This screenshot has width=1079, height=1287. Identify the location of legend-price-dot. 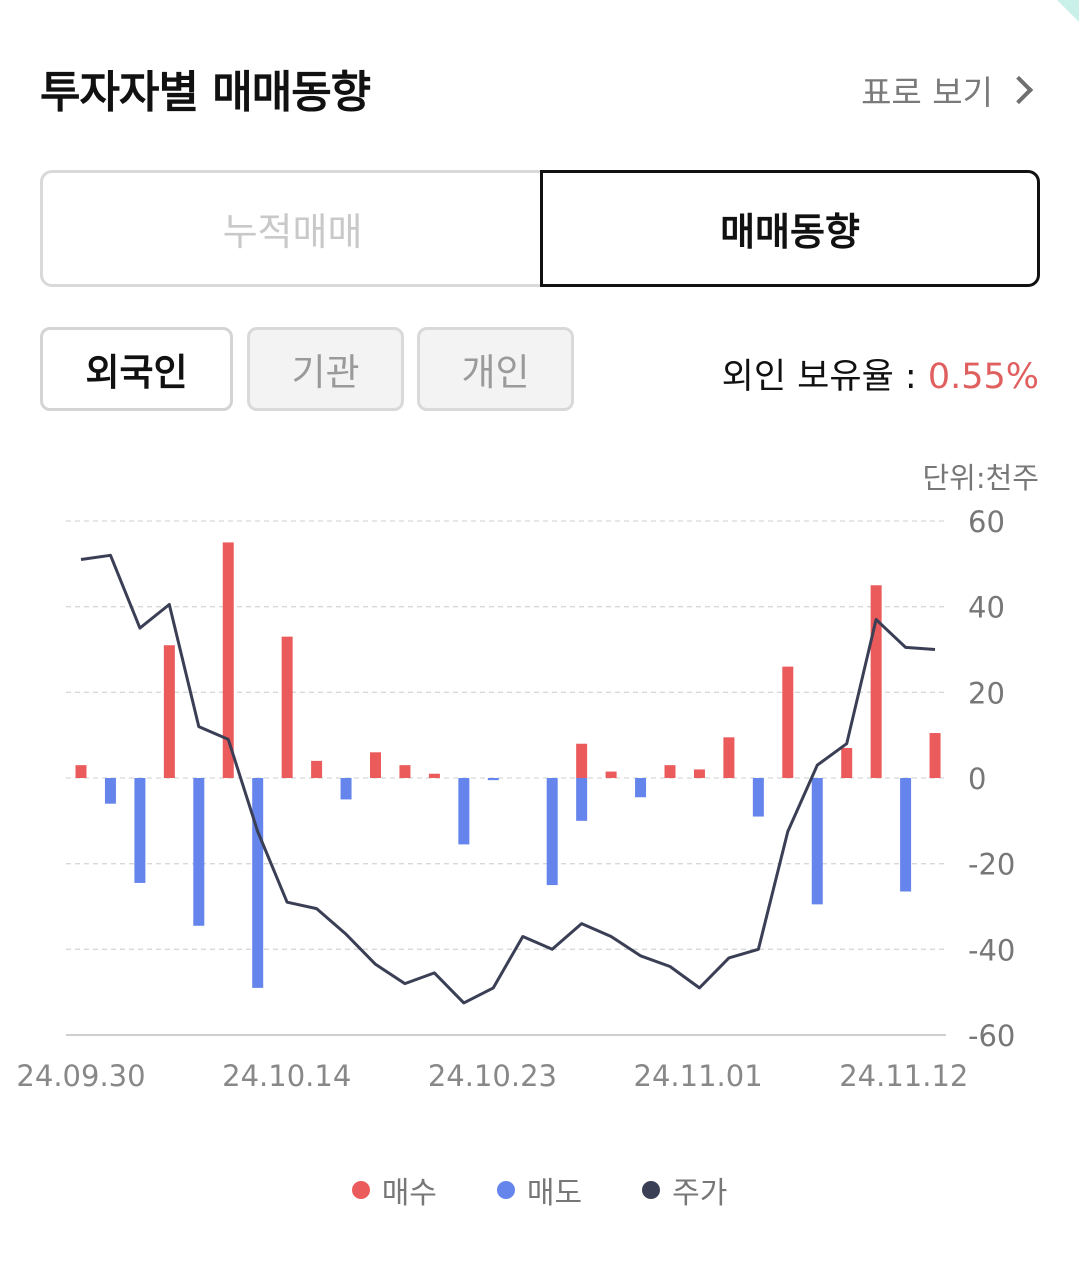
(651, 1190).